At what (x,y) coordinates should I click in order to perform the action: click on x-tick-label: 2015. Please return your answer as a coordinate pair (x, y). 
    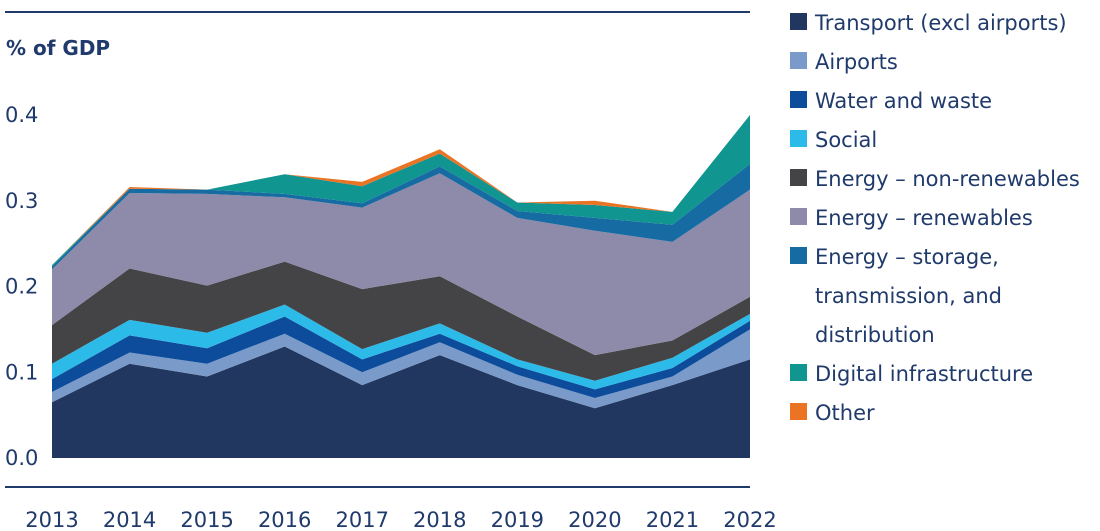
    Looking at the image, I should click on (206, 519).